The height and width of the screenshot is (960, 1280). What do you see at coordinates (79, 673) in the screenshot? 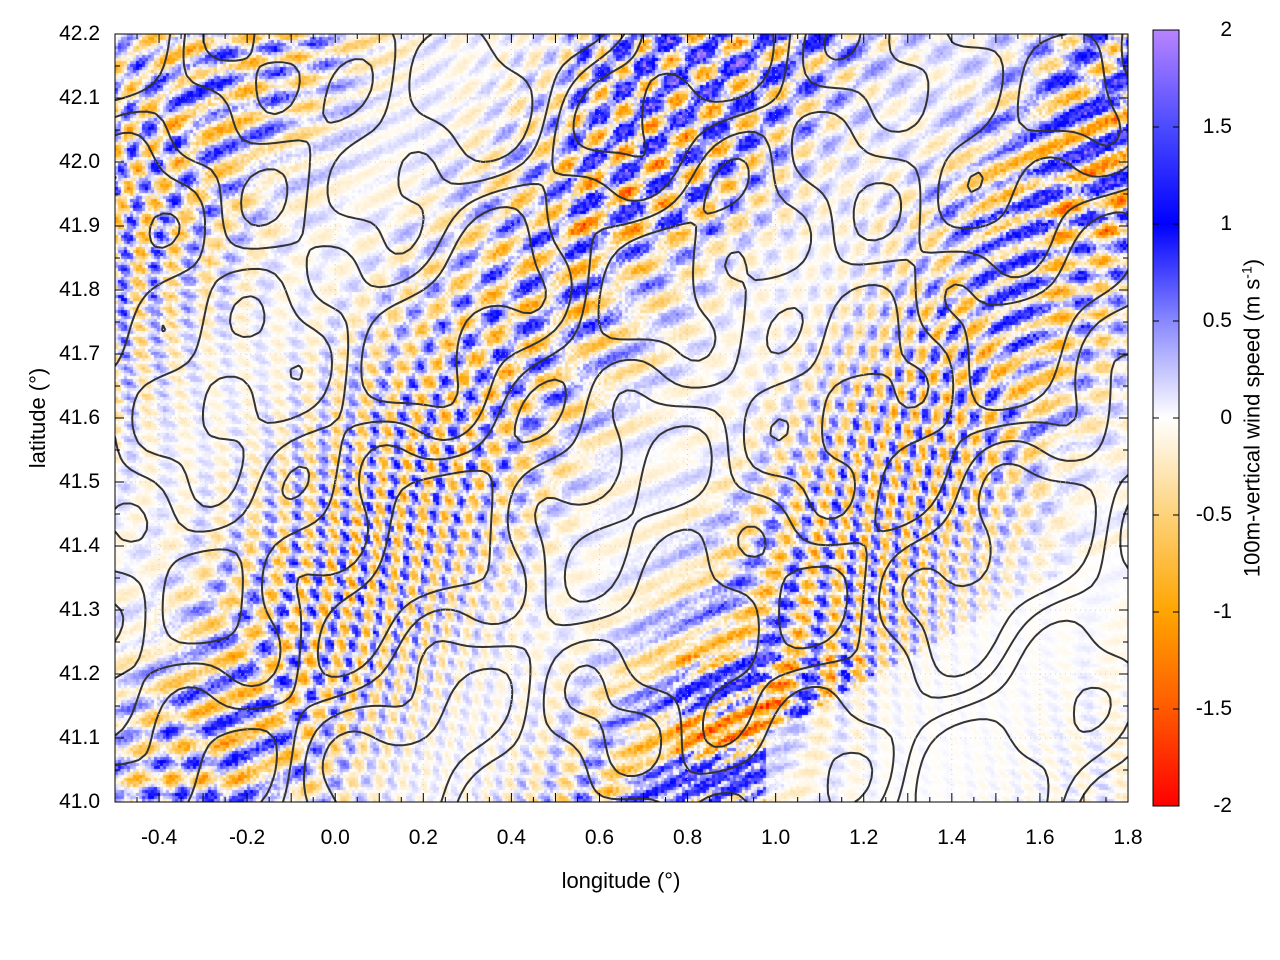
I see `y-tick-label: 41.2` at bounding box center [79, 673].